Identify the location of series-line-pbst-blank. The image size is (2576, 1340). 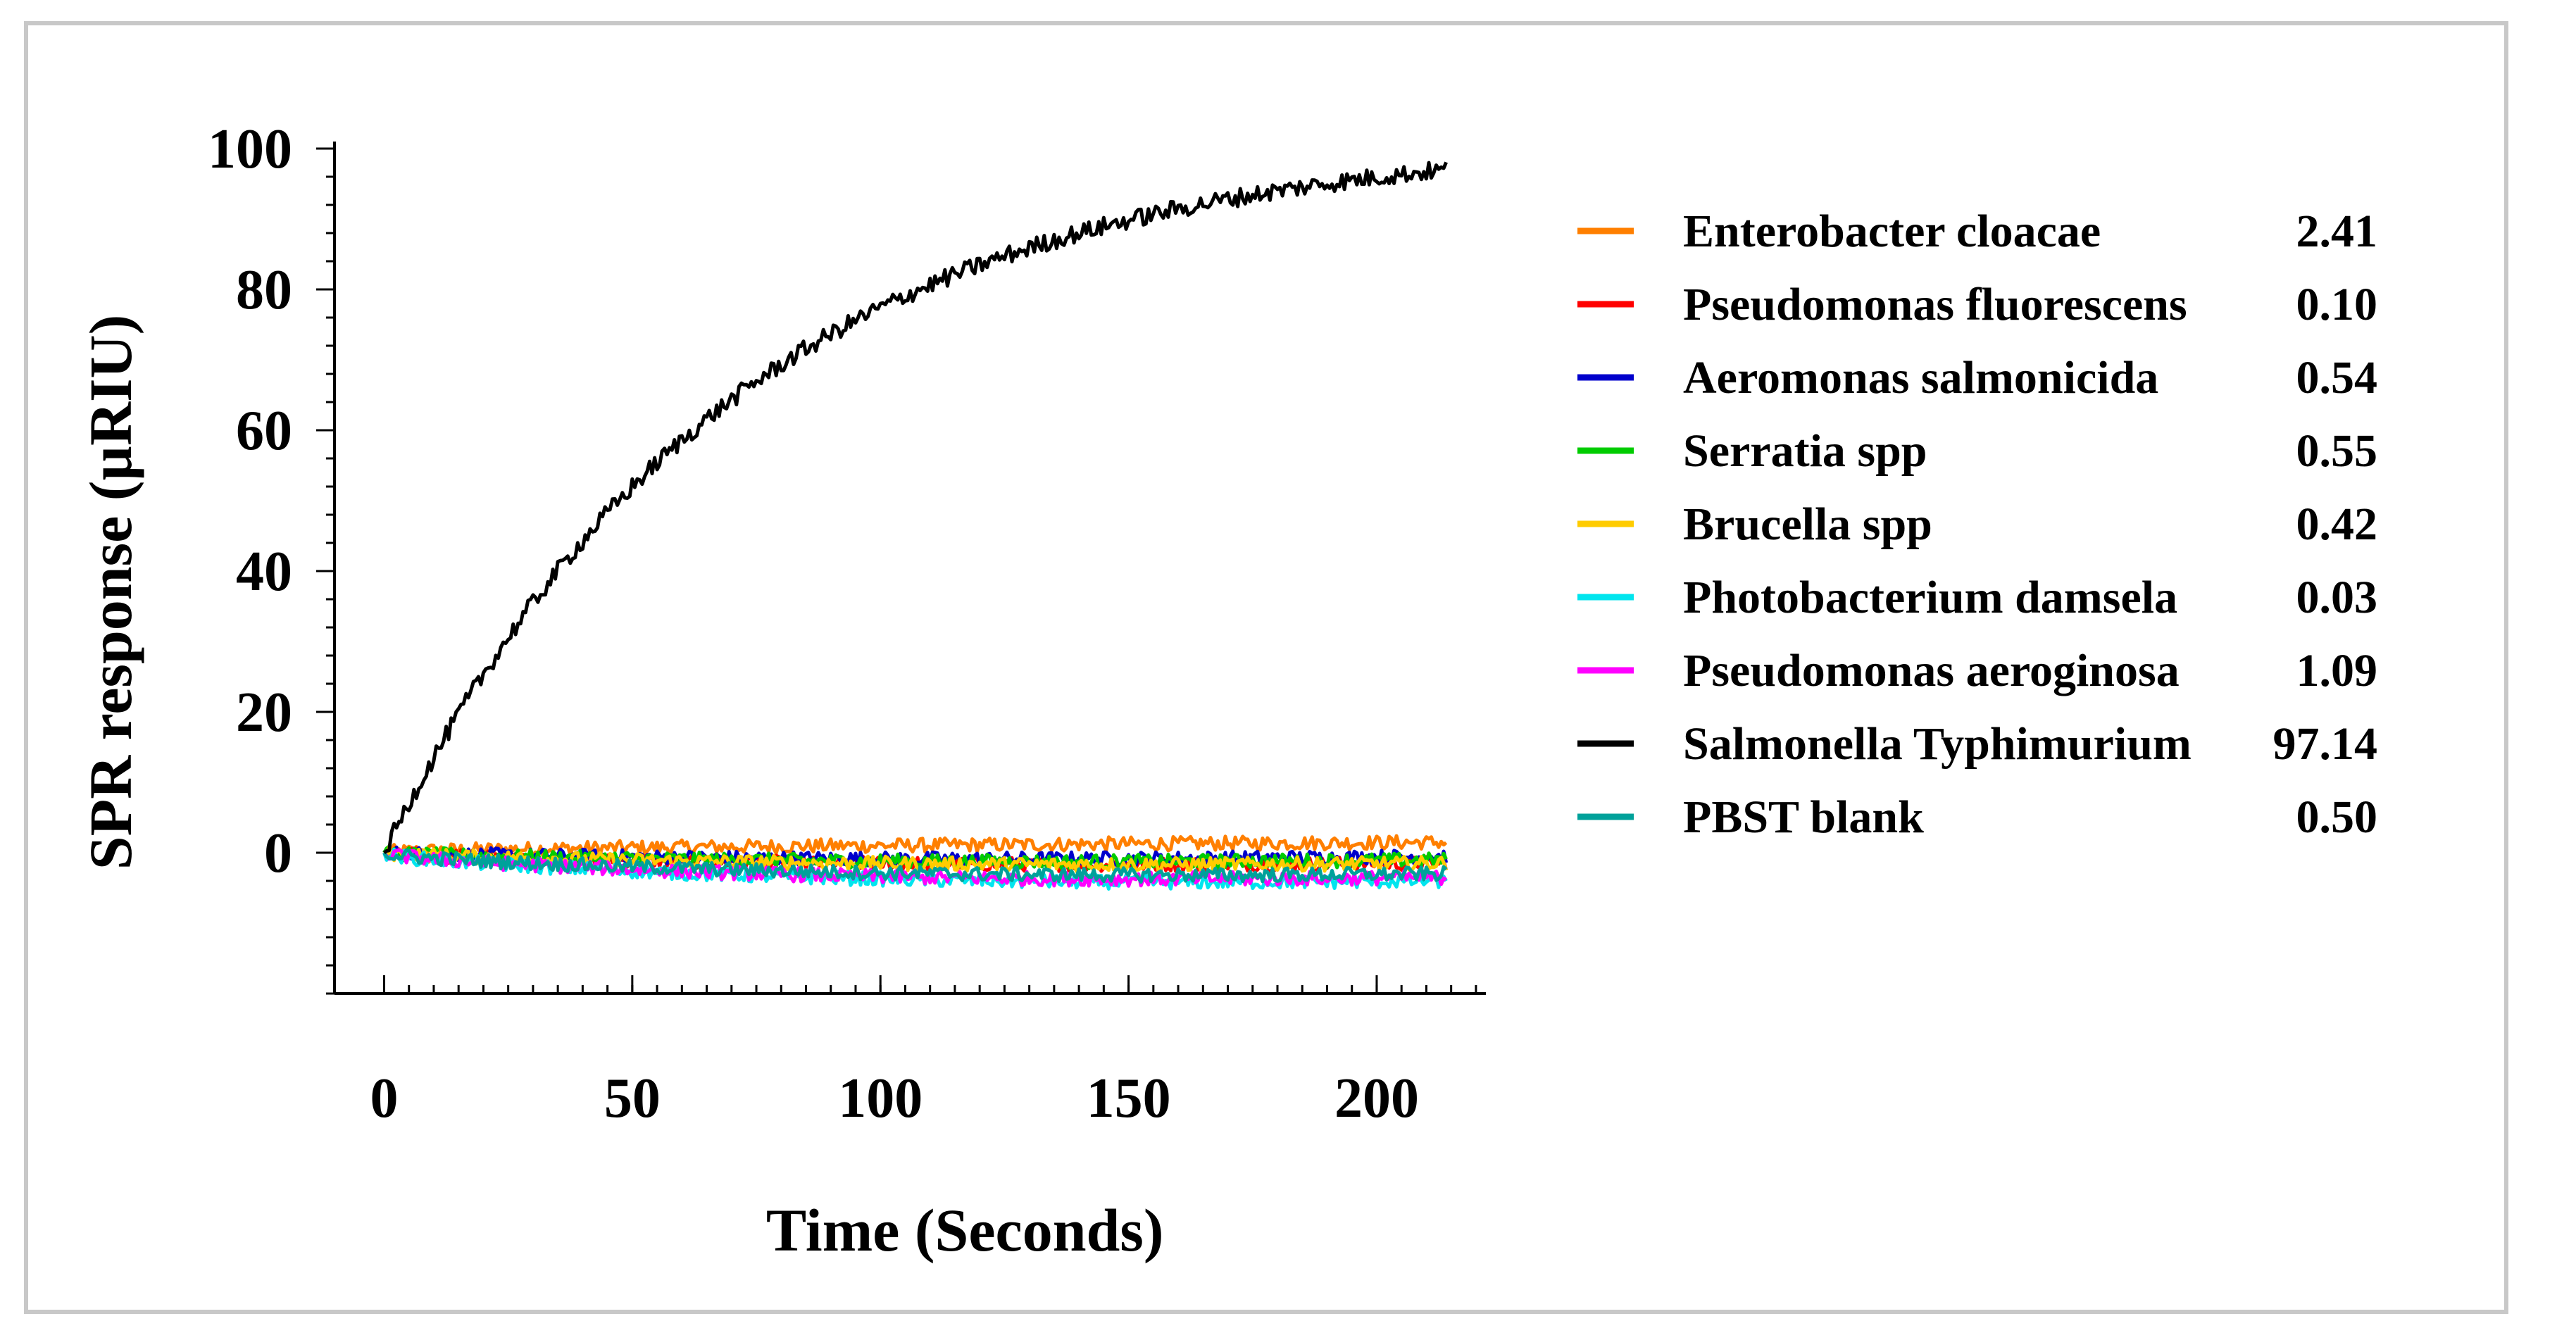
(915, 866).